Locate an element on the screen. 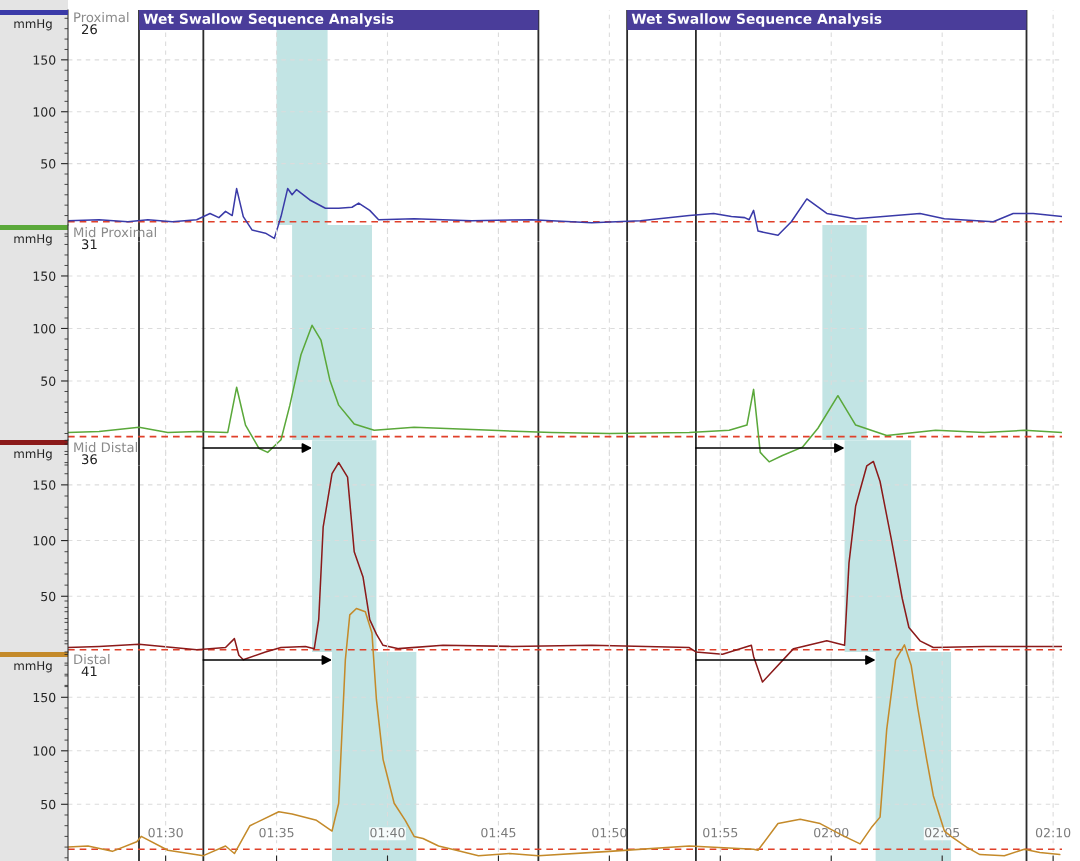 The height and width of the screenshot is (861, 1080). x-tick-label: 01:45 is located at coordinates (498, 832).